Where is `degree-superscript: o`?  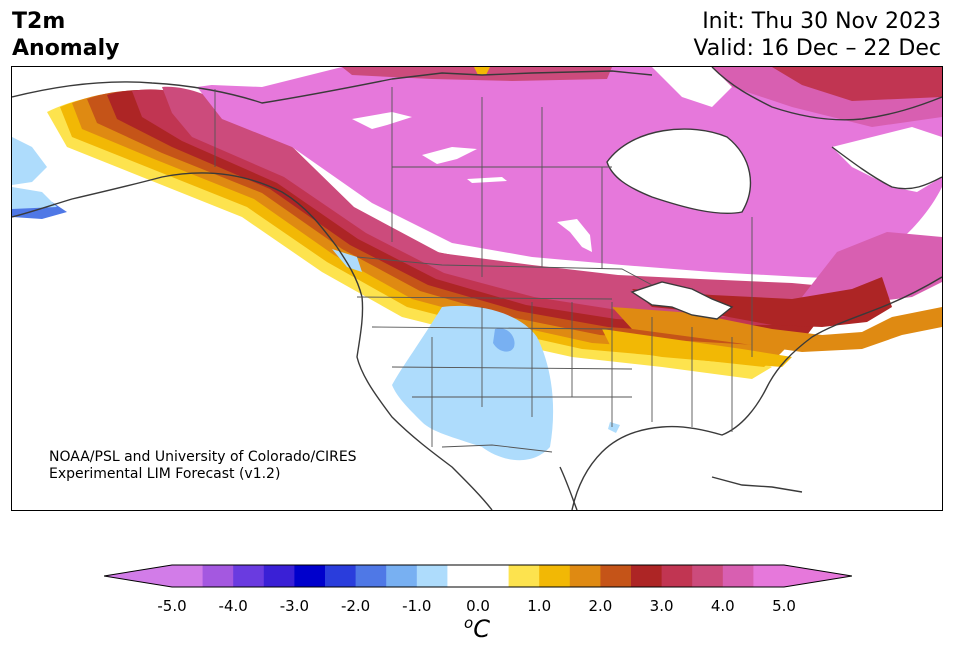 degree-superscript: o is located at coordinates (469, 623).